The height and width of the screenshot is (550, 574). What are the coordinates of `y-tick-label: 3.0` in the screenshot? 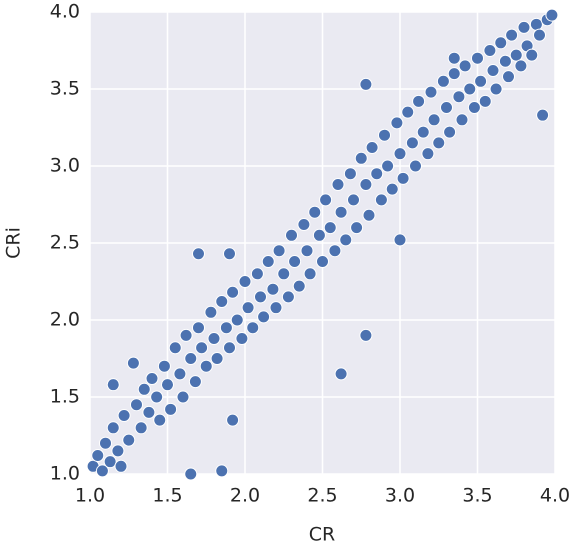 It's located at (65, 166).